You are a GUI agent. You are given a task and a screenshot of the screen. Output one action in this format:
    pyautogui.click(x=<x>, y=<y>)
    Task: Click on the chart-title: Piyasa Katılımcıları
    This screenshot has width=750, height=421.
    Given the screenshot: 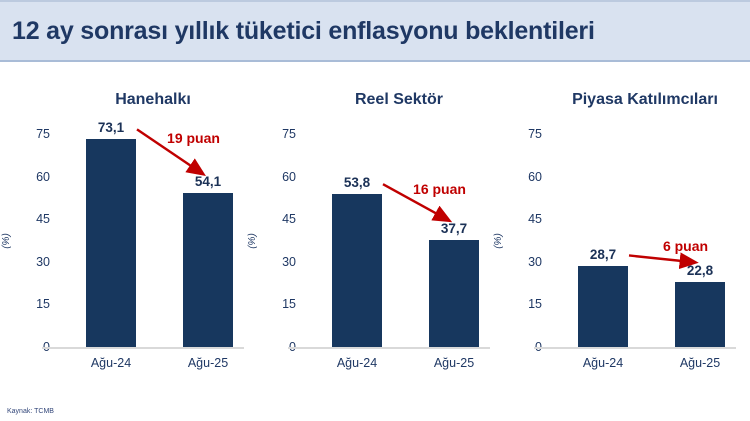 What is the action you would take?
    pyautogui.click(x=645, y=99)
    